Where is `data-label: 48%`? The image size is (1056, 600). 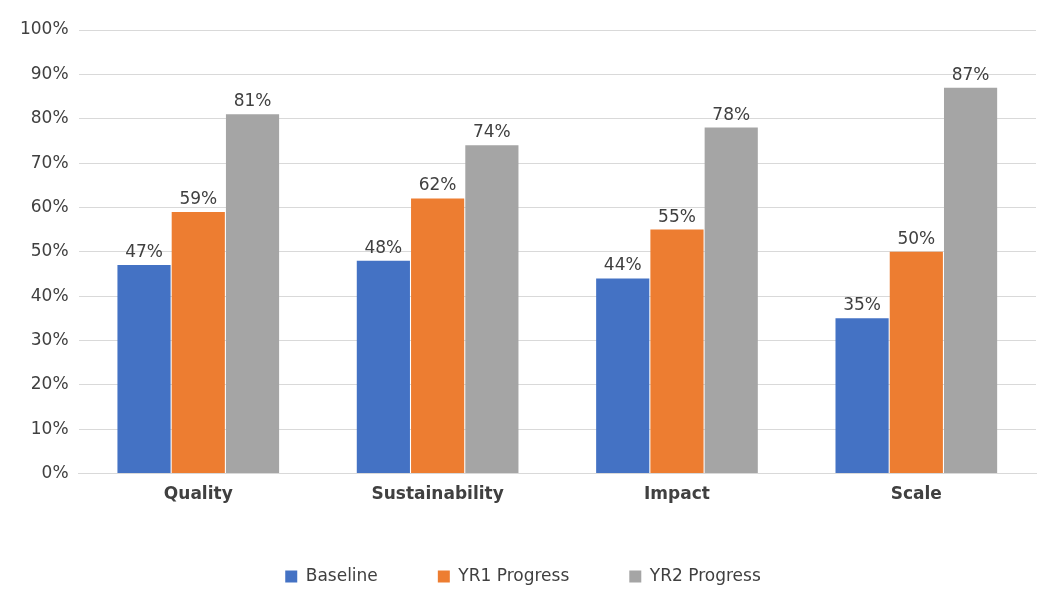
data-label: 48% is located at coordinates (383, 246).